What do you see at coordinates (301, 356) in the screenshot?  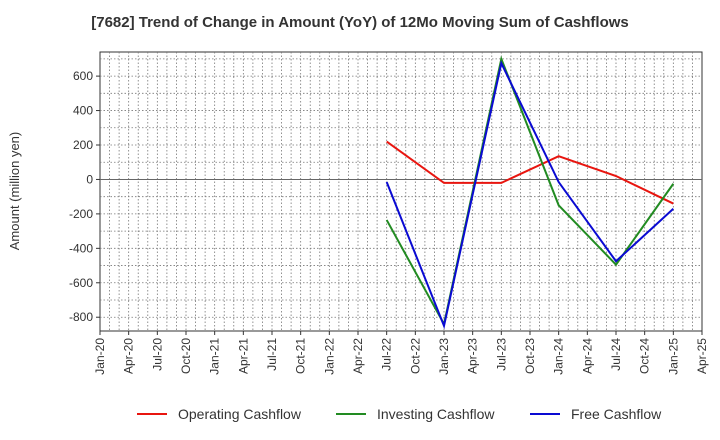 I see `x-tick-label: Oct-21` at bounding box center [301, 356].